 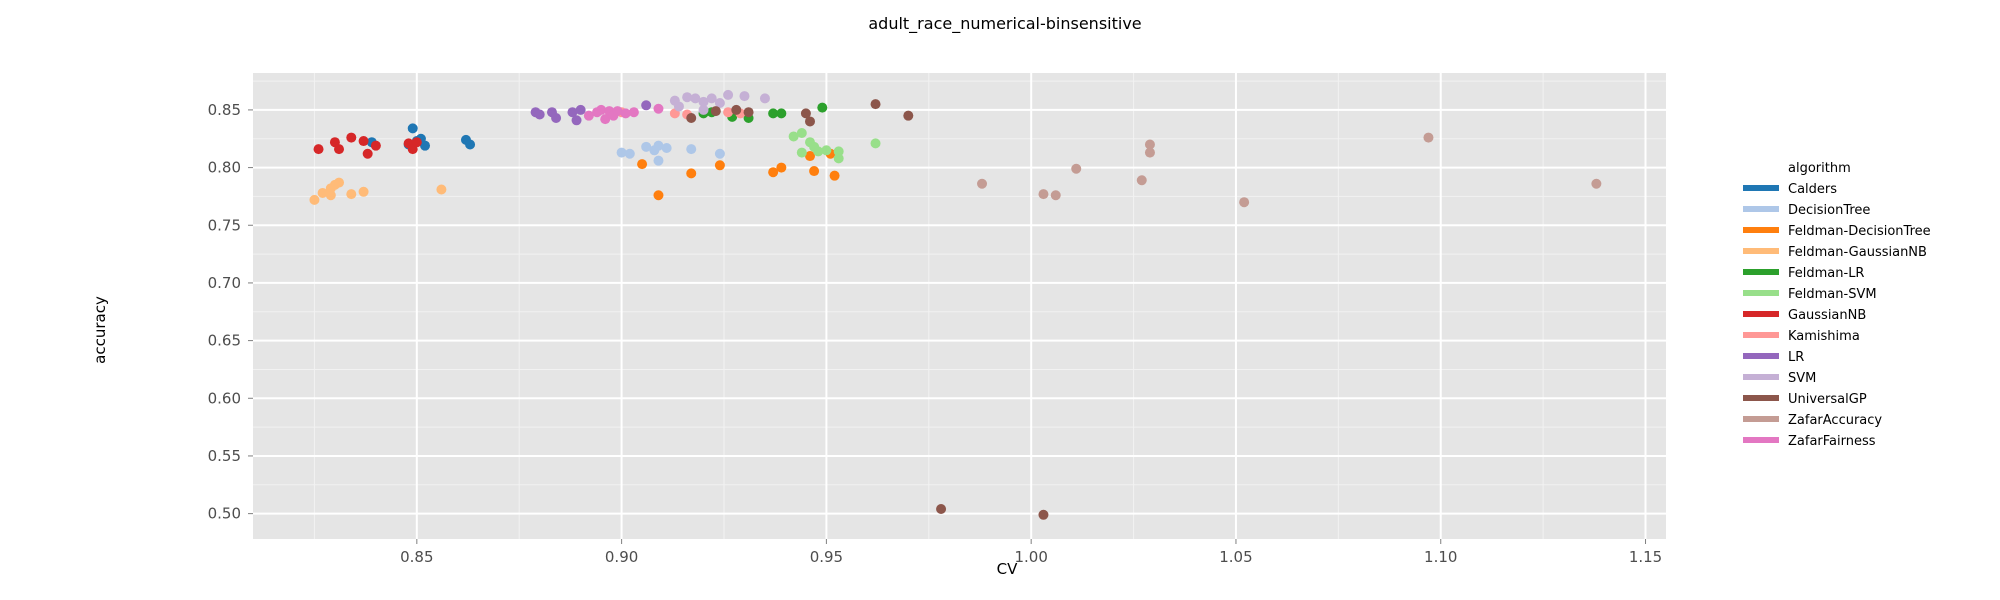 I want to click on y-tick-label: 0.60, so click(x=224, y=398).